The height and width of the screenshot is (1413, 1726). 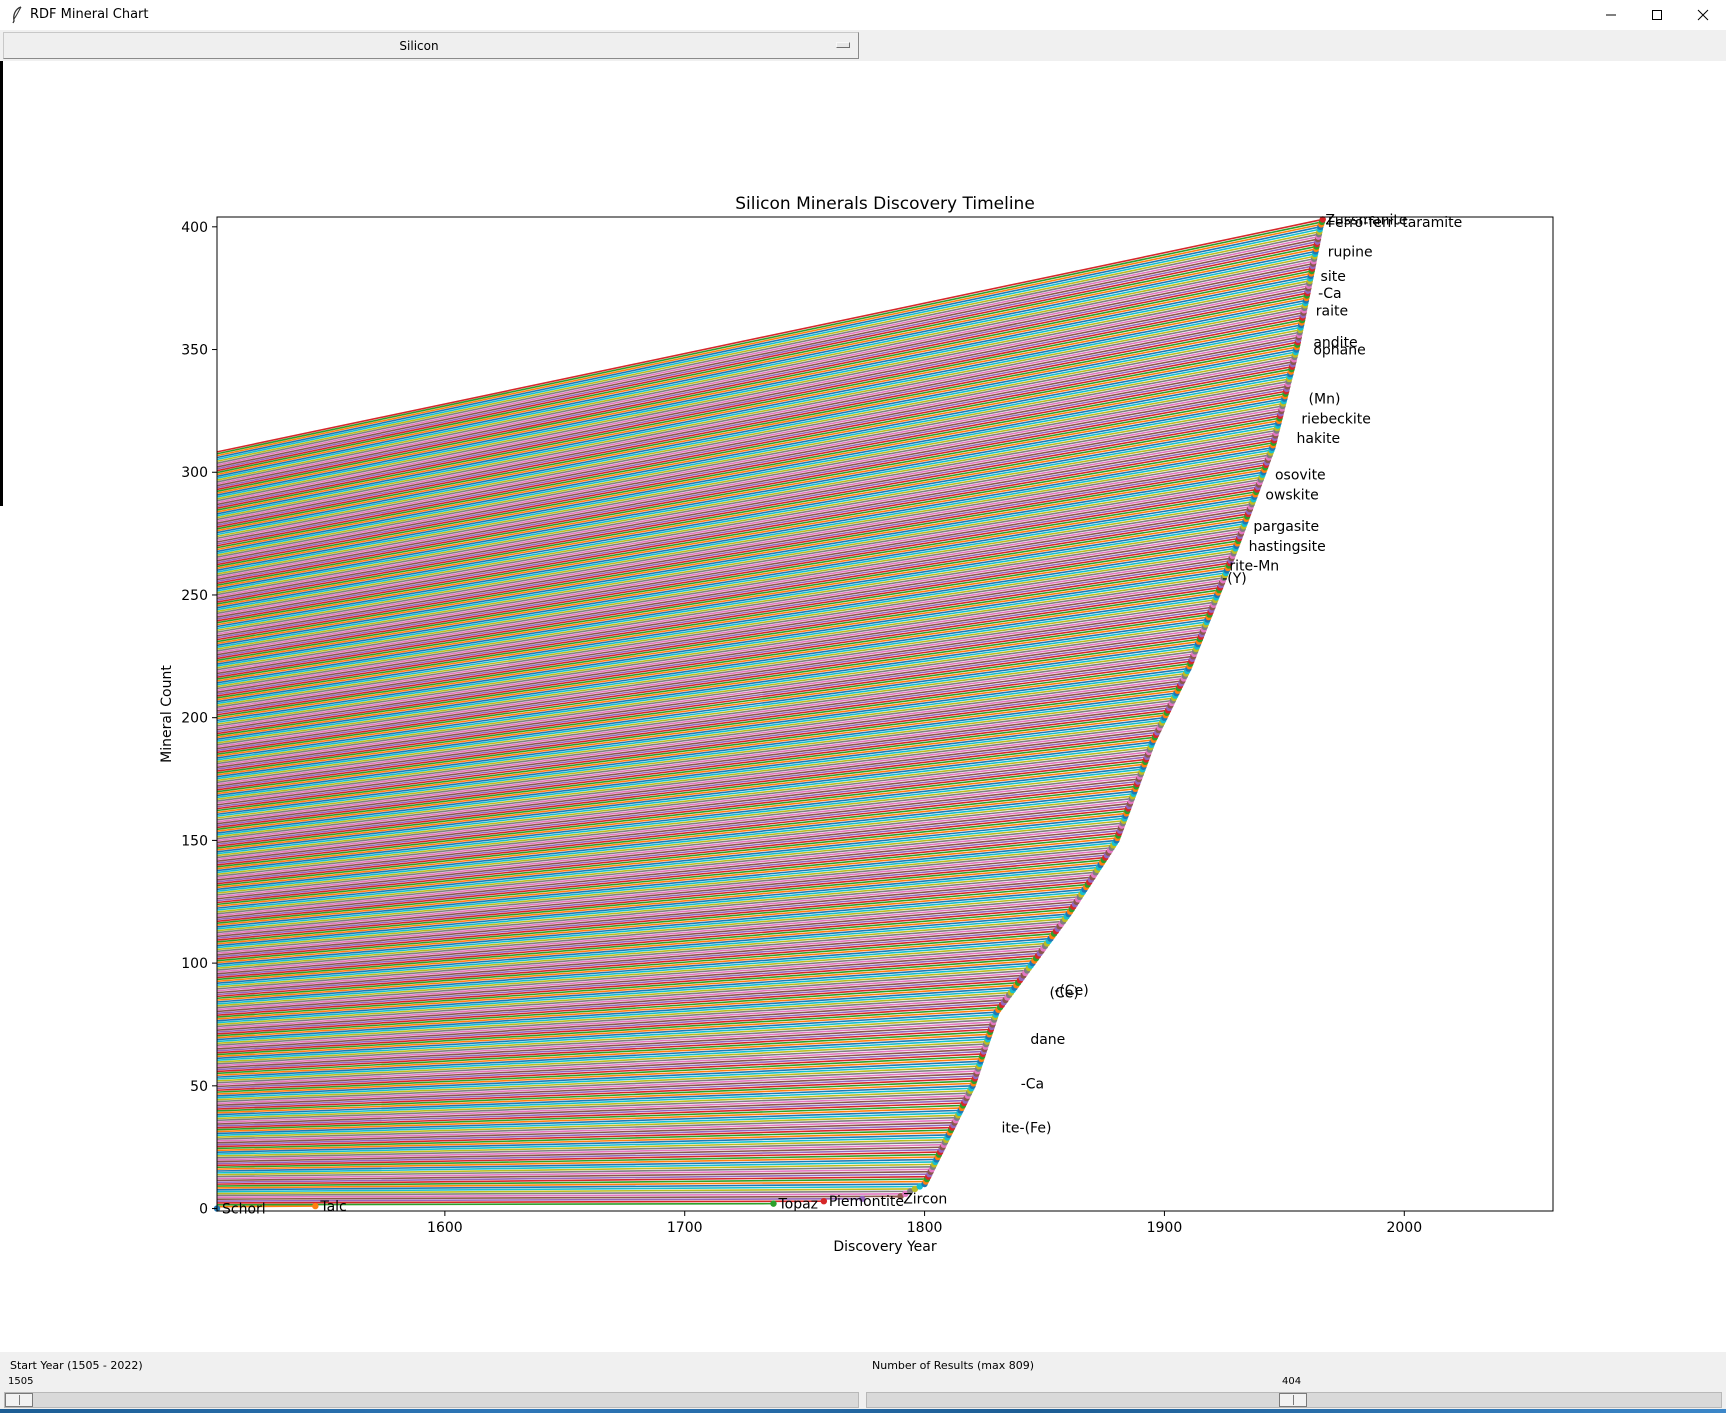 I want to click on element-select: Silicon, so click(x=431, y=45).